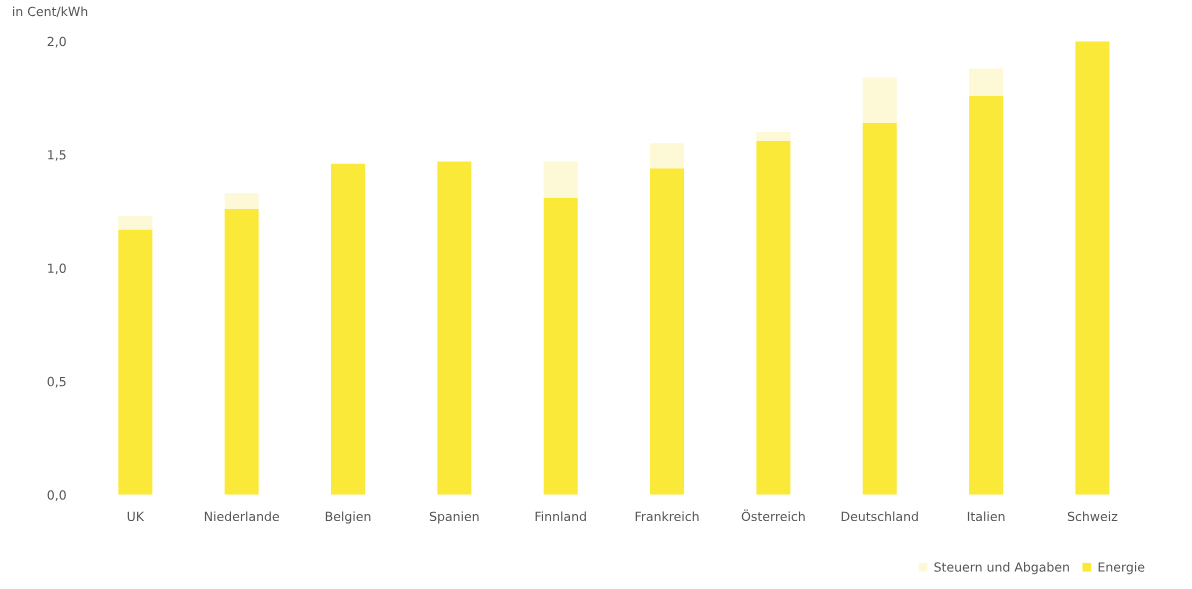 The height and width of the screenshot is (589, 1192). I want to click on x-tick-label: UK, so click(136, 516).